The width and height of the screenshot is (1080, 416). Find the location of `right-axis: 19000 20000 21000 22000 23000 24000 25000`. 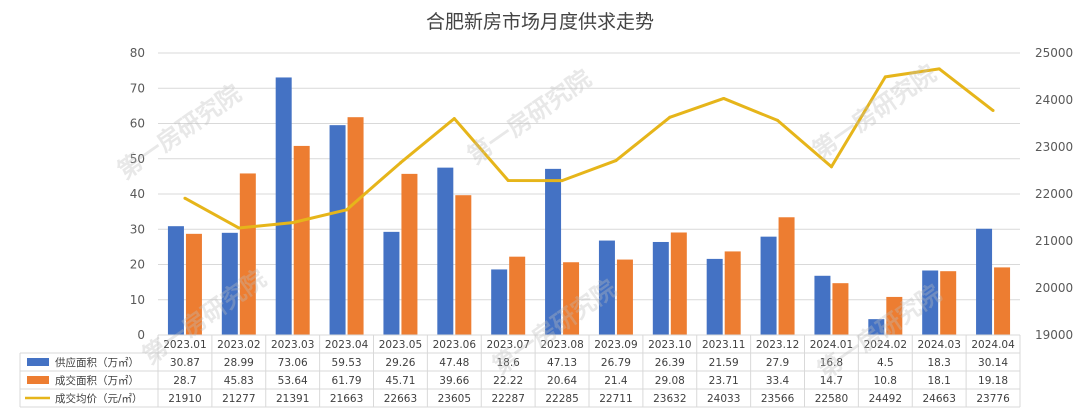

right-axis: 19000 20000 21000 22000 23000 24000 25000 is located at coordinates (1054, 194).